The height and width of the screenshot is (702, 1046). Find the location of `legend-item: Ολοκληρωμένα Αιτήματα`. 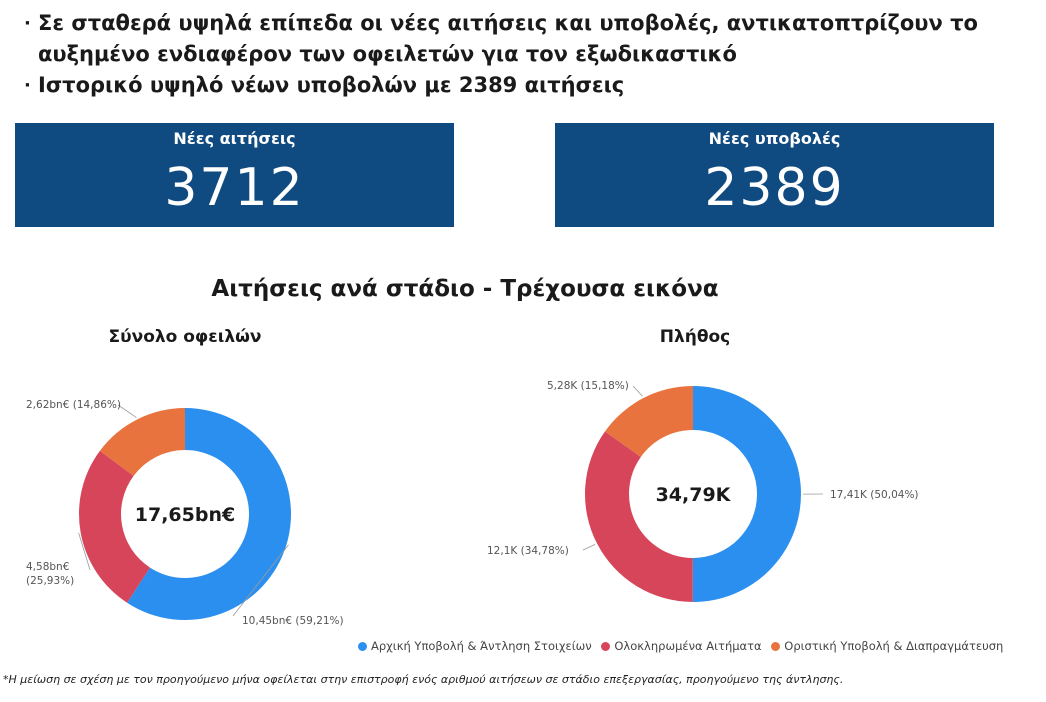

legend-item: Ολοκληρωμένα Αιτήματα is located at coordinates (681, 646).